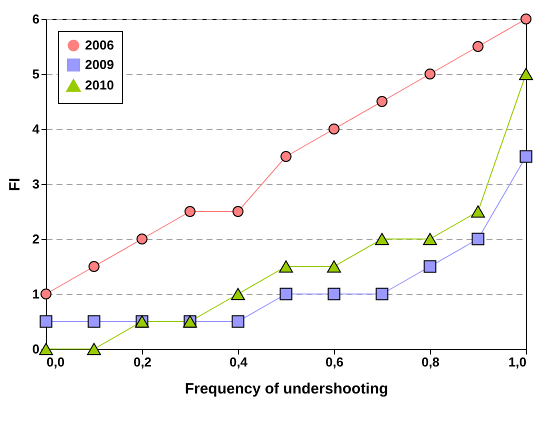  What do you see at coordinates (36, 184) in the screenshot?
I see `y-tick-label: 3` at bounding box center [36, 184].